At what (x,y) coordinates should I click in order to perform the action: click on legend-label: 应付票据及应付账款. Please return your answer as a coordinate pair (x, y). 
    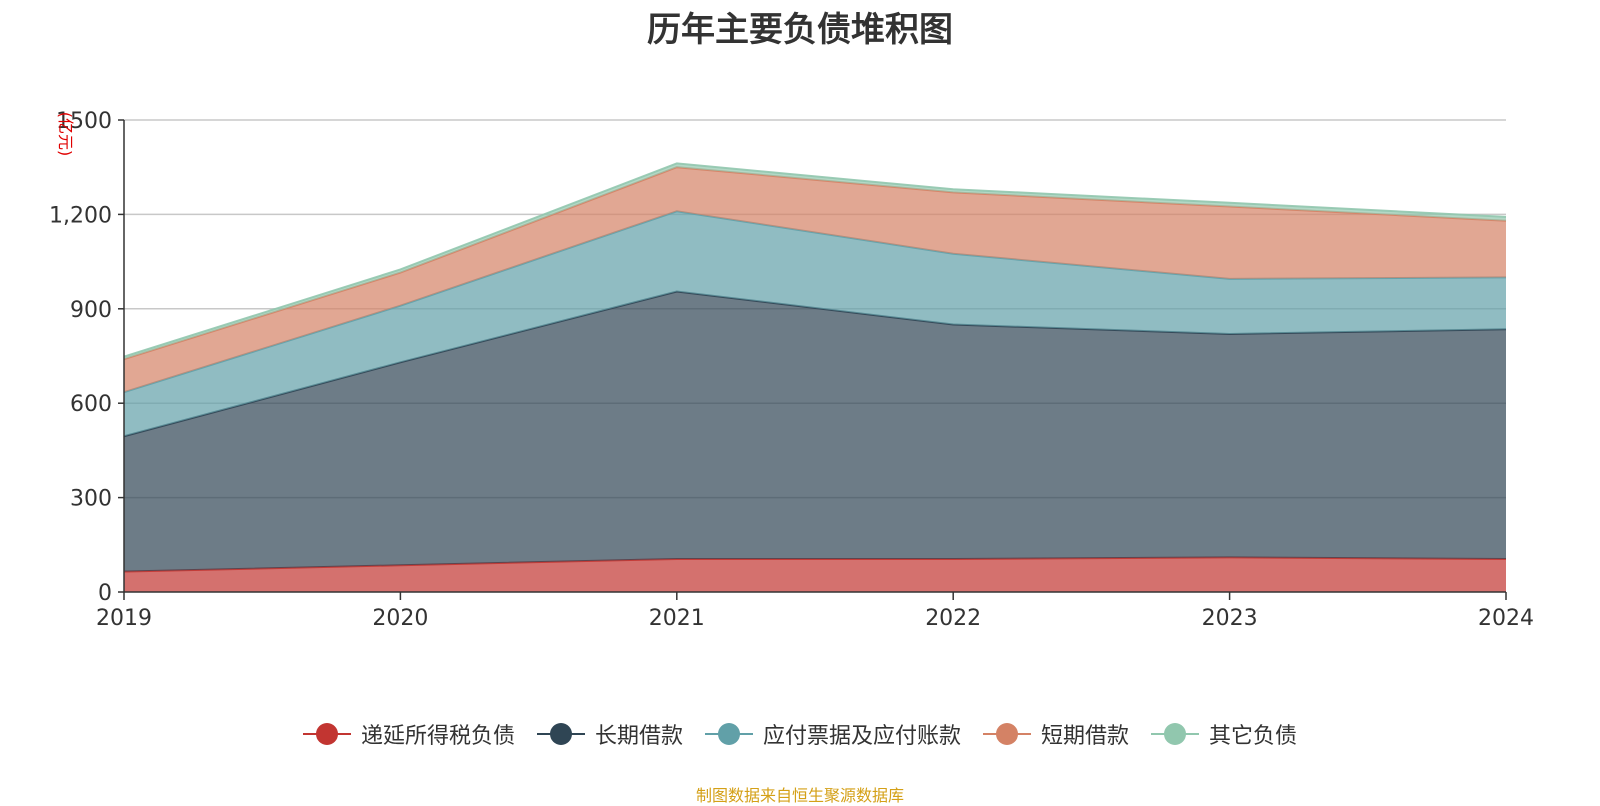
    Looking at the image, I should click on (861, 736).